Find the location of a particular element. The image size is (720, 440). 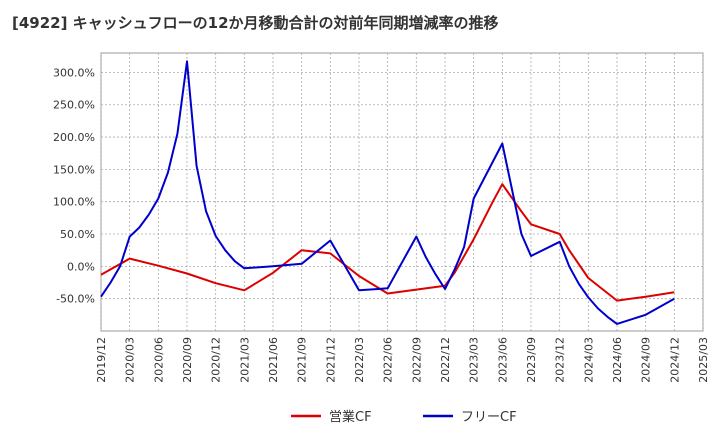

y-tick-label: 150.0% is located at coordinates (74, 169).